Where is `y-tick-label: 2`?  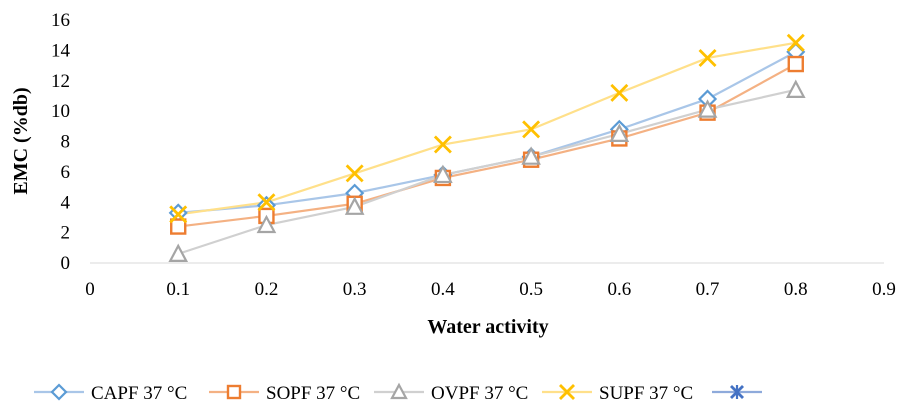 y-tick-label: 2 is located at coordinates (66, 233).